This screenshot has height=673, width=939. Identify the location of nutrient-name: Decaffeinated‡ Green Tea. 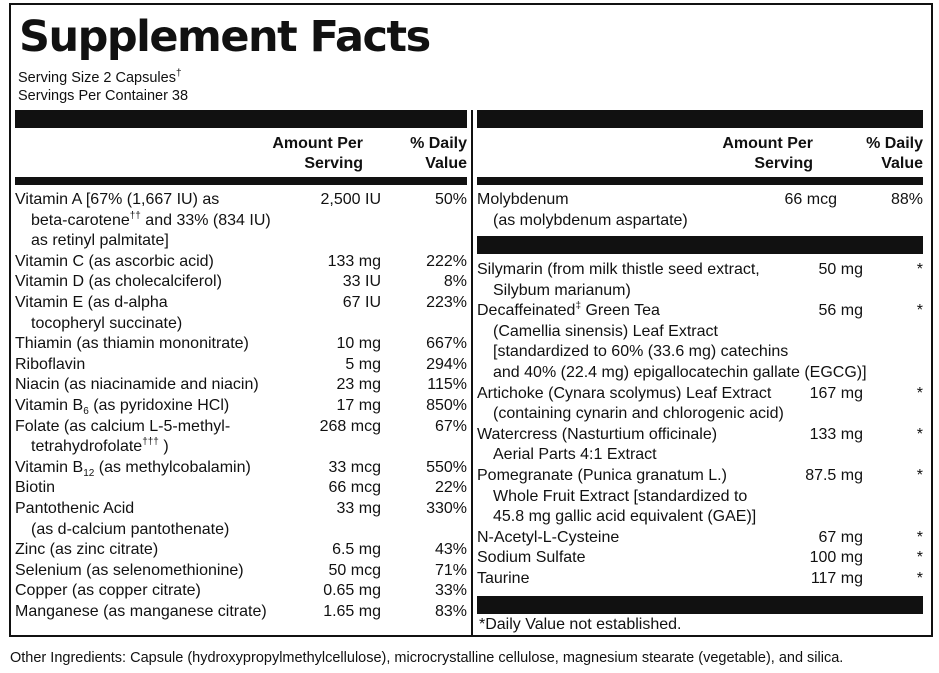
(568, 310).